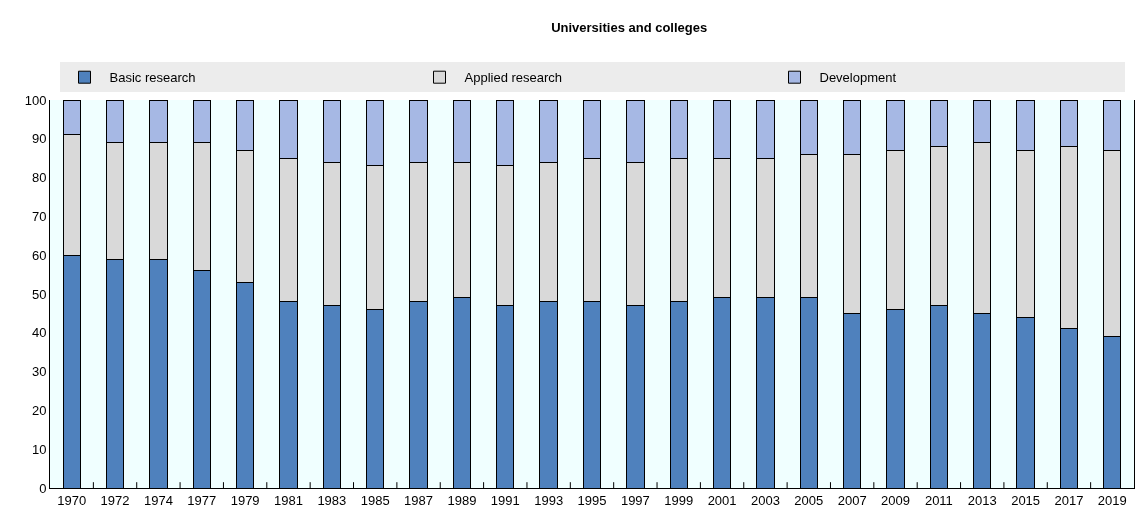 The image size is (1144, 518). I want to click on x-tick-label: 2019, so click(1112, 500).